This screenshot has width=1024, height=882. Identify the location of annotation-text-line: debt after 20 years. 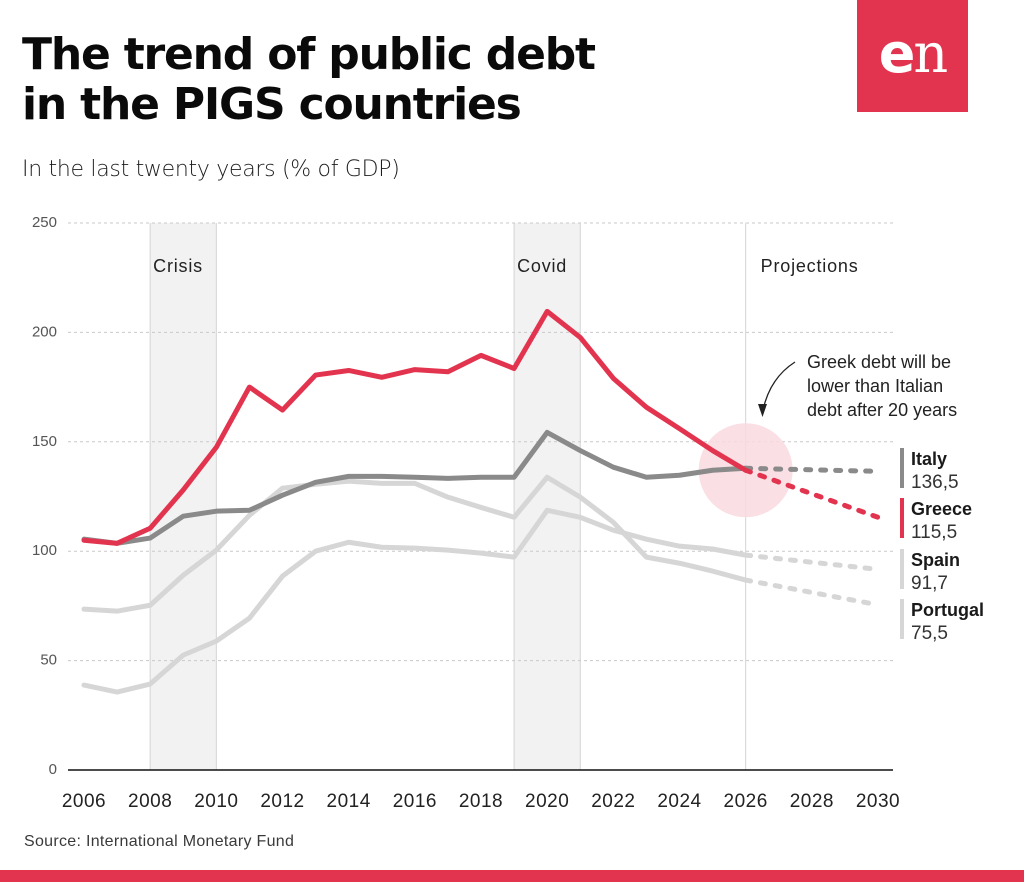
(882, 410).